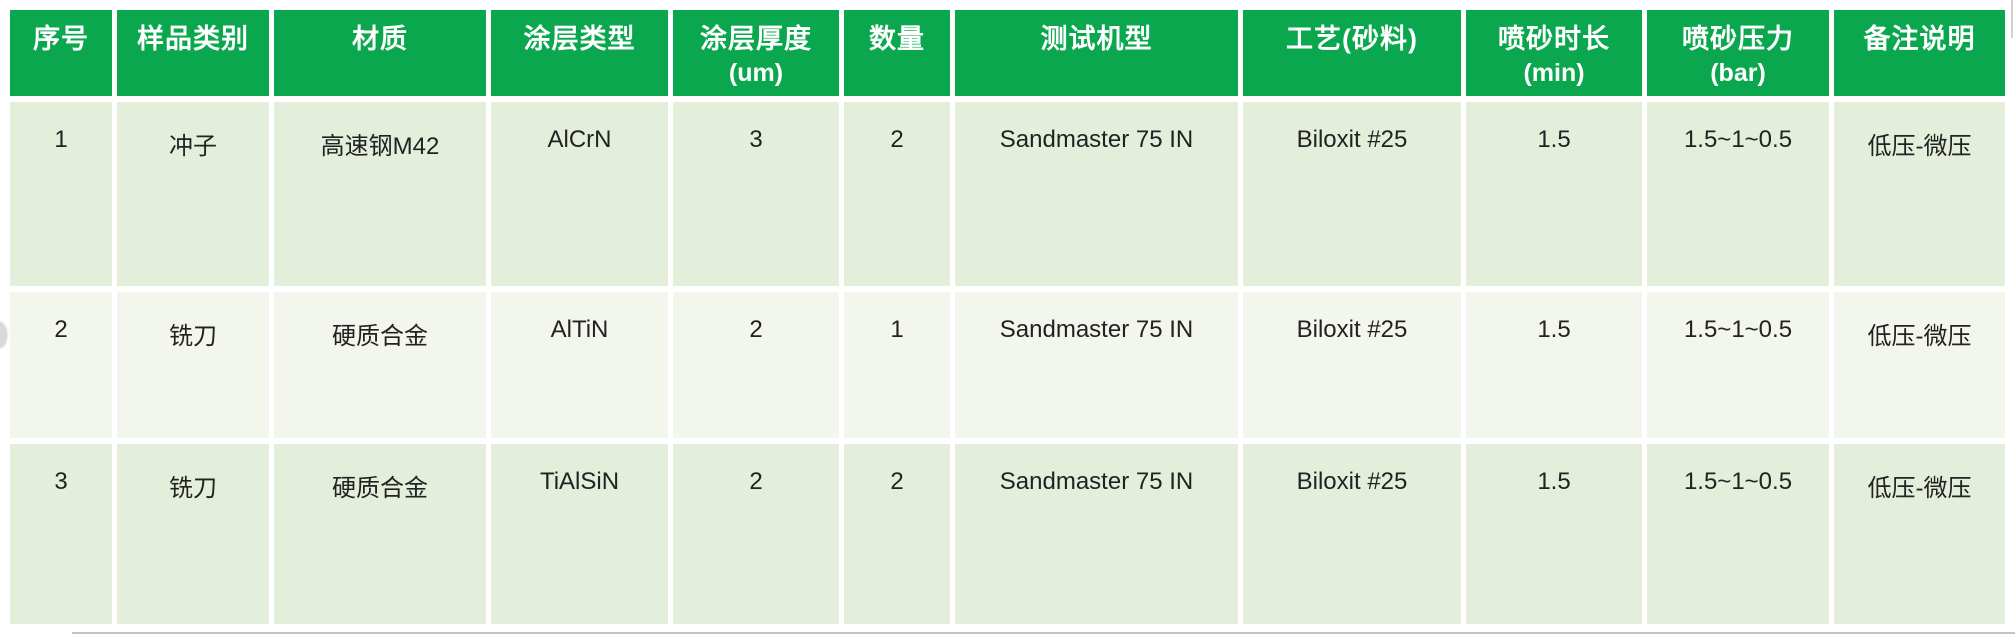 The image size is (2015, 637). I want to click on column-header: 数量, so click(897, 53).